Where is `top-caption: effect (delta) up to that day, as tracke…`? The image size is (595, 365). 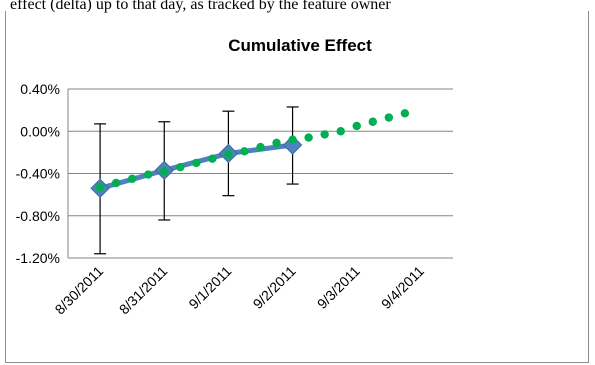 top-caption: effect (delta) up to that day, as tracke… is located at coordinates (200, 6).